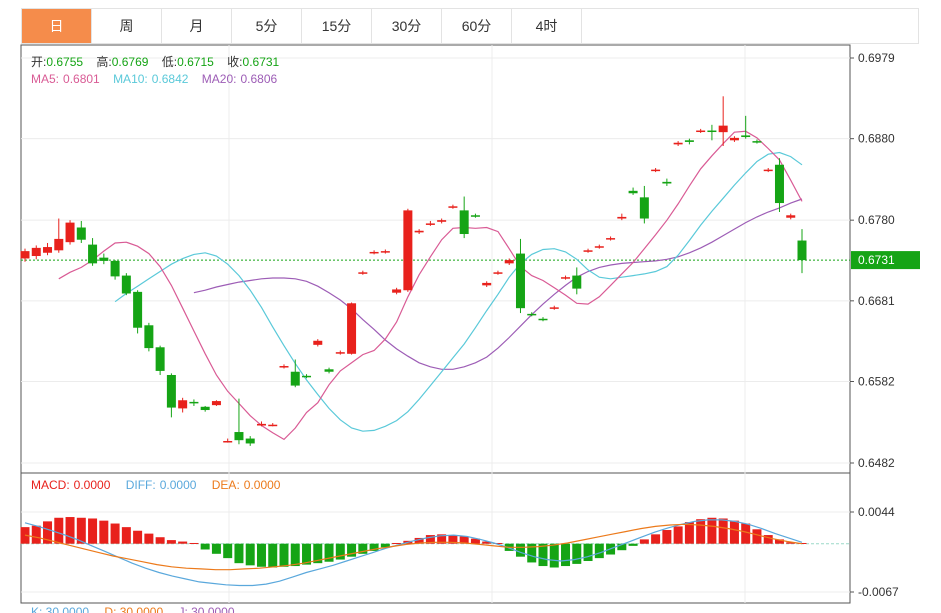  Describe the element at coordinates (876, 382) in the screenshot. I see `y-tick-label: 0.6582` at that location.